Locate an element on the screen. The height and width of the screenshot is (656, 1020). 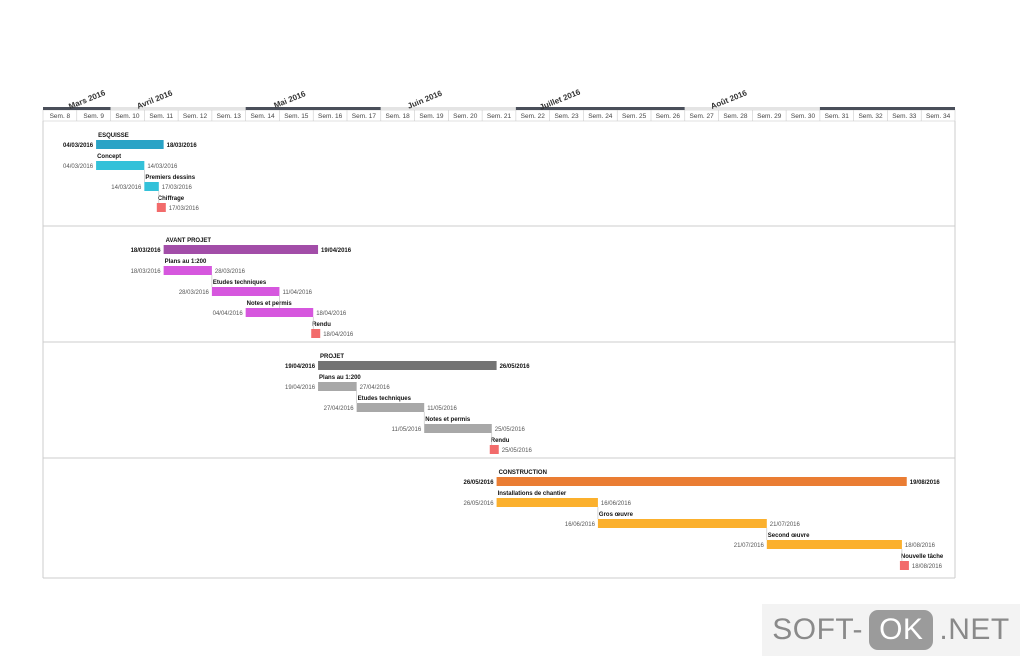
group-name: PROJET is located at coordinates (332, 357).